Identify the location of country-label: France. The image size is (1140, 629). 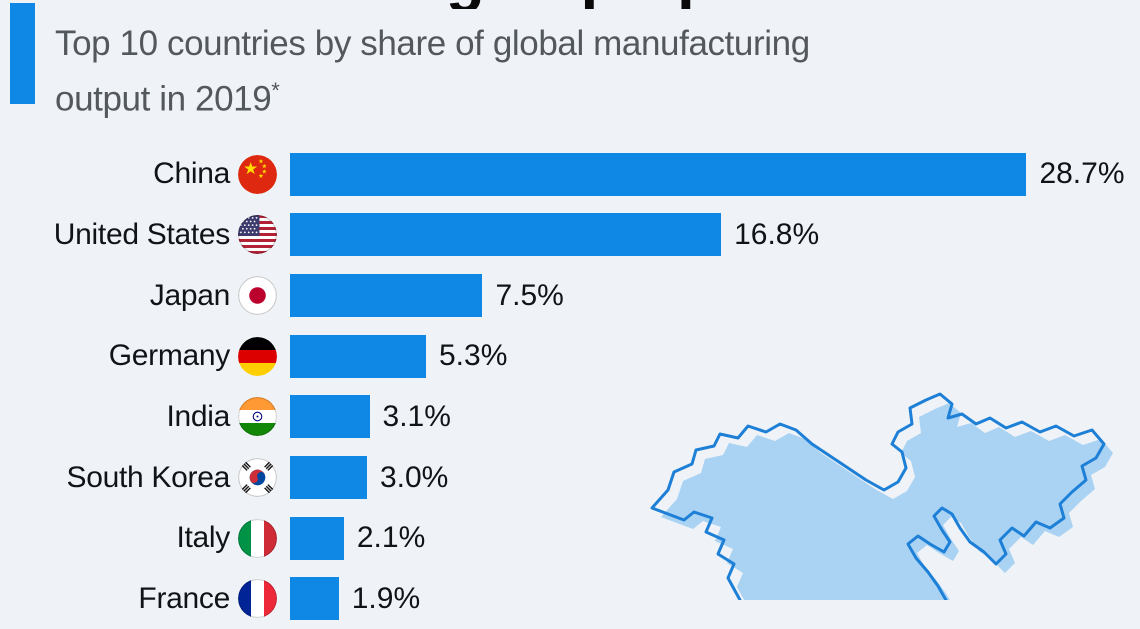
(184, 598).